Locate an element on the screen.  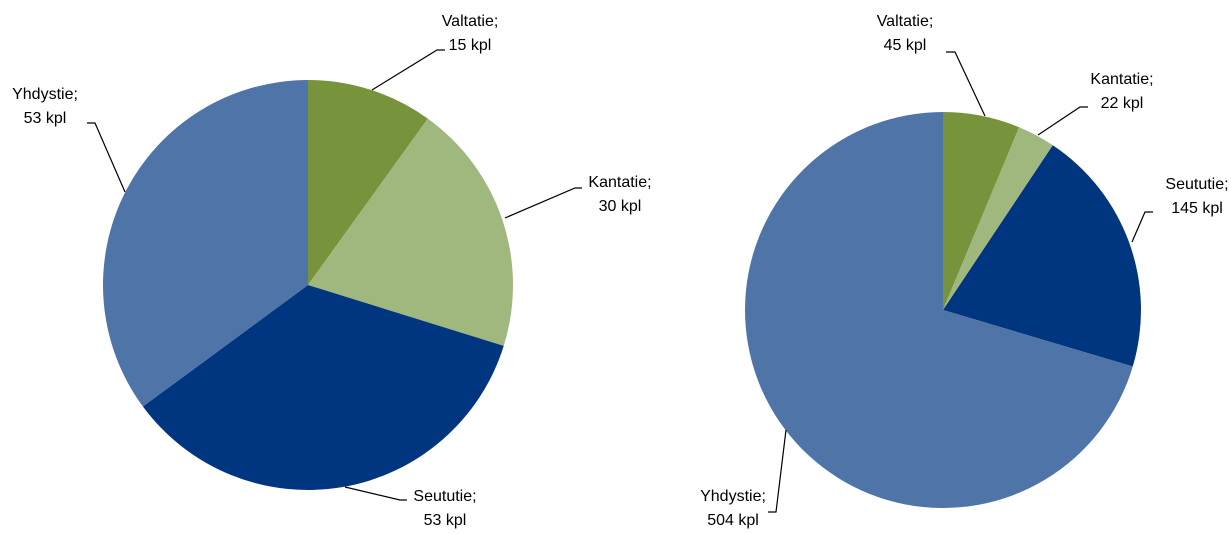
slice-label-value: 145 kpl is located at coordinates (1197, 208).